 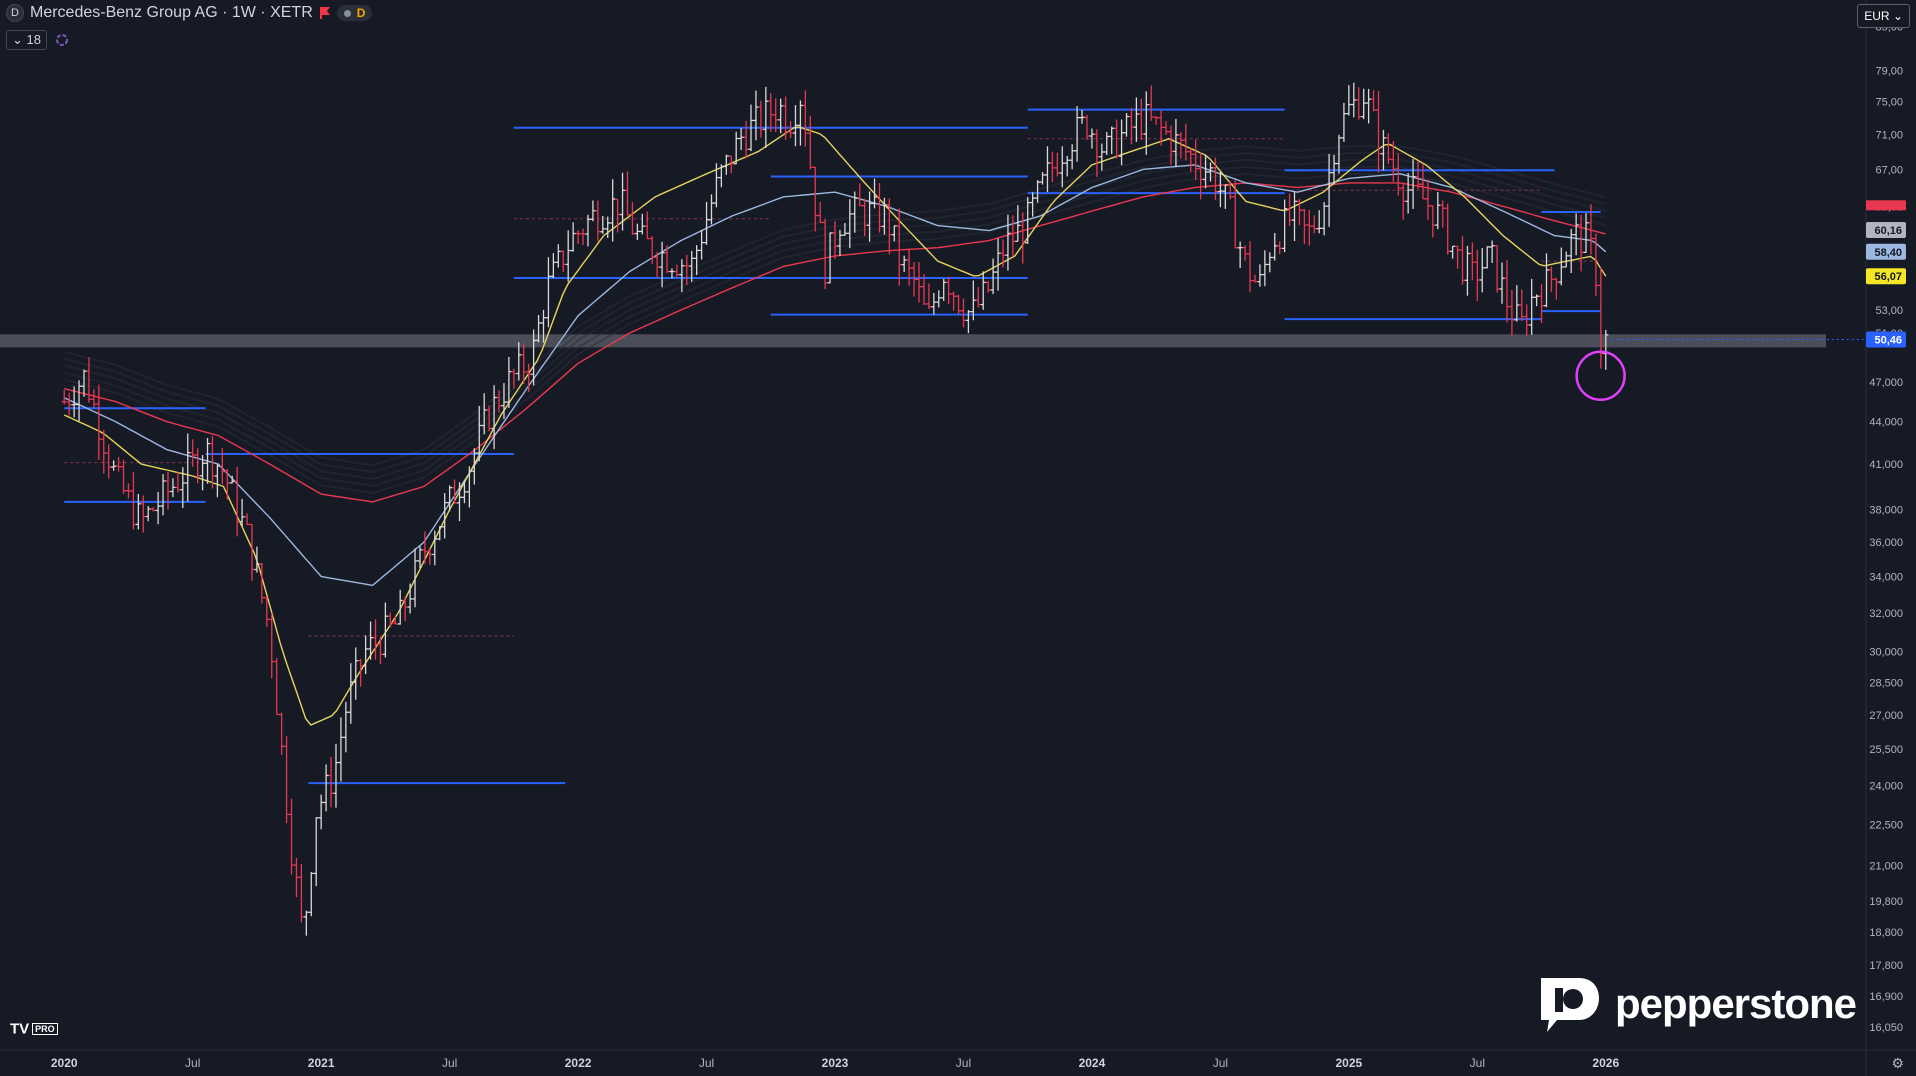 I want to click on price-tick-label: 16,900, so click(x=1886, y=997).